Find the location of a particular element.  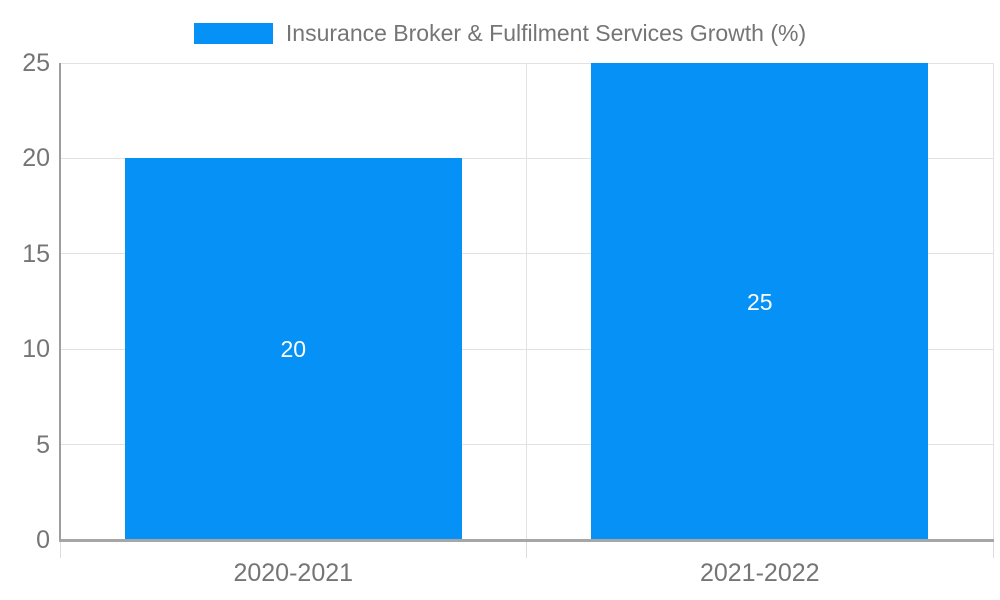

y-tick-label: 5 is located at coordinates (43, 444).